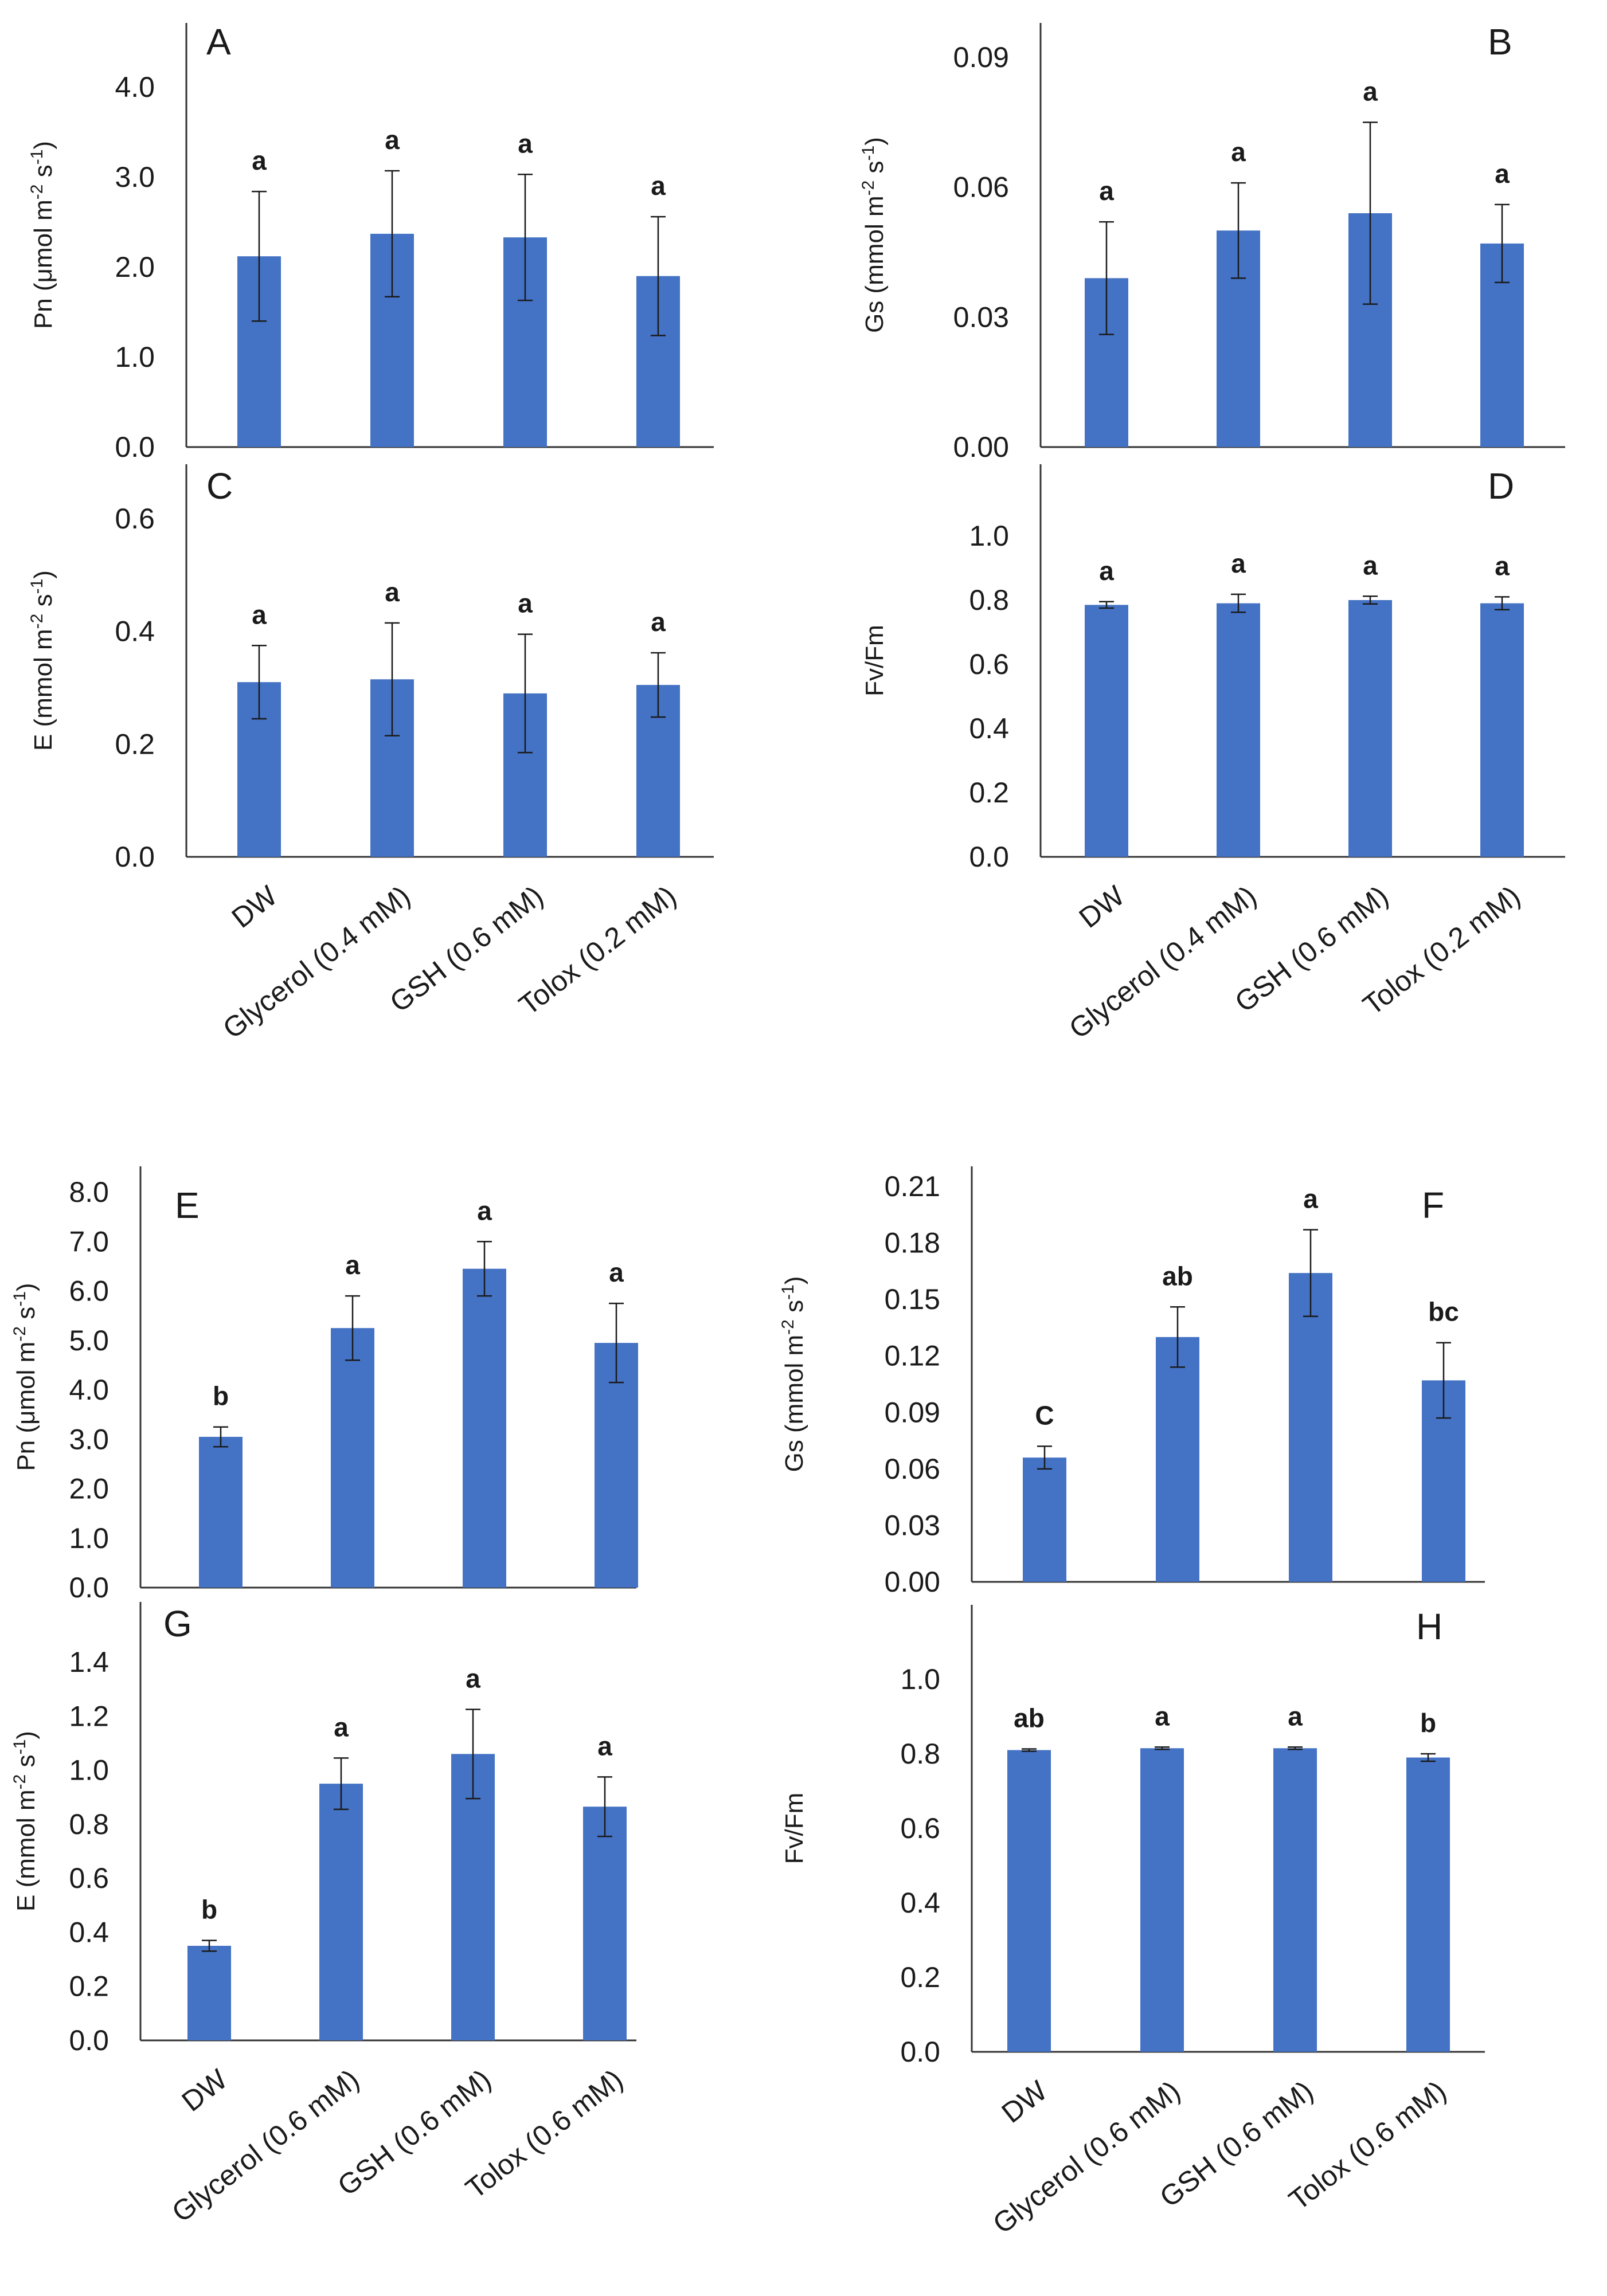 The height and width of the screenshot is (2296, 1607). I want to click on y-tick-label-e: 1.0, so click(89, 1538).